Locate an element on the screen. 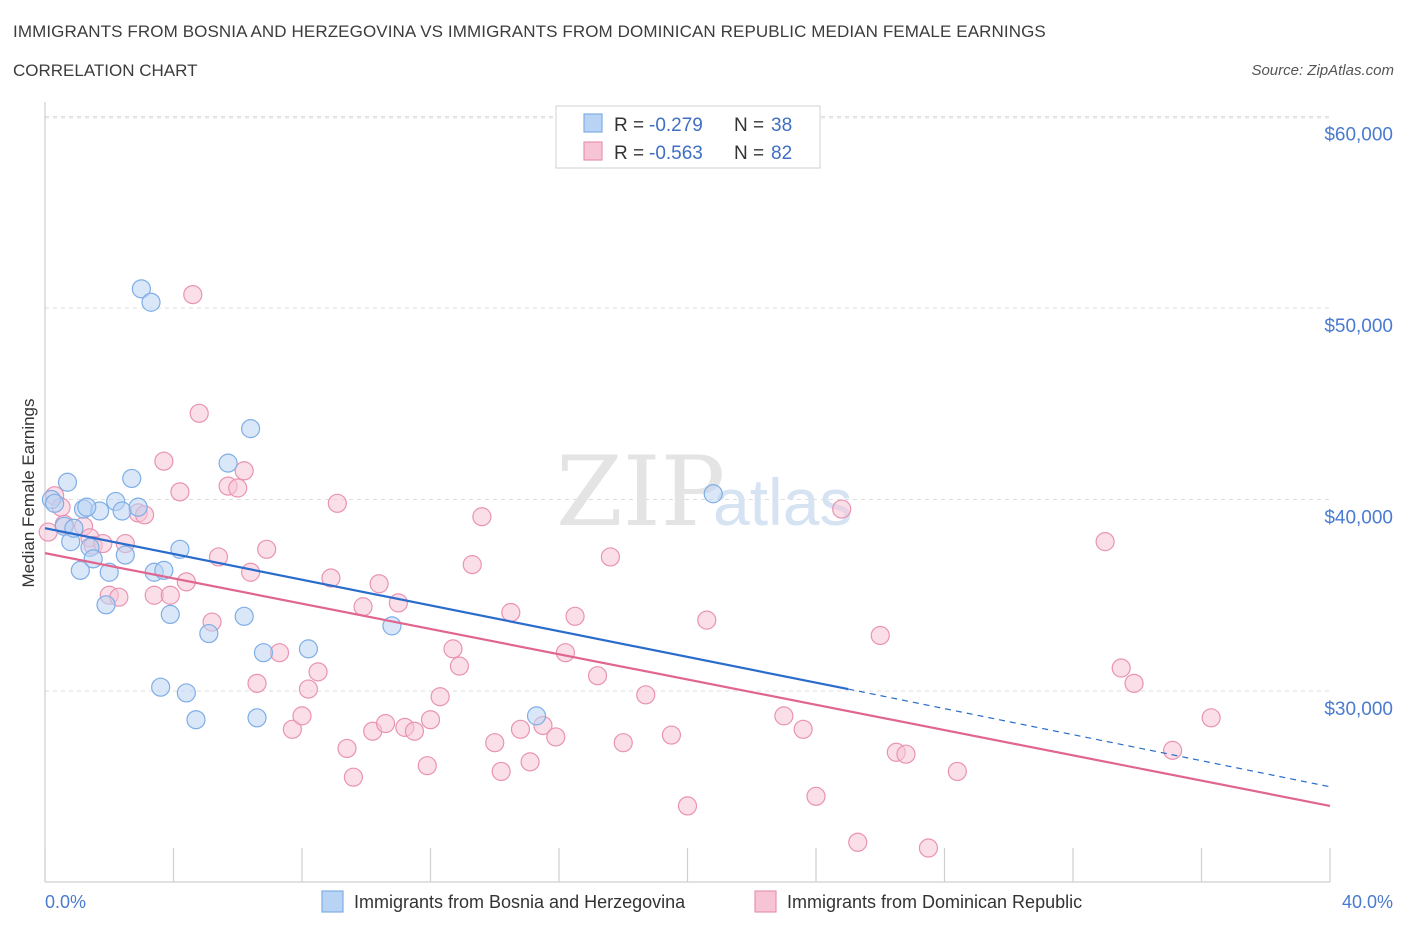  stats-legend: R = -0.279 N = 38 R = -0.563 N = 82 is located at coordinates (688, 137).